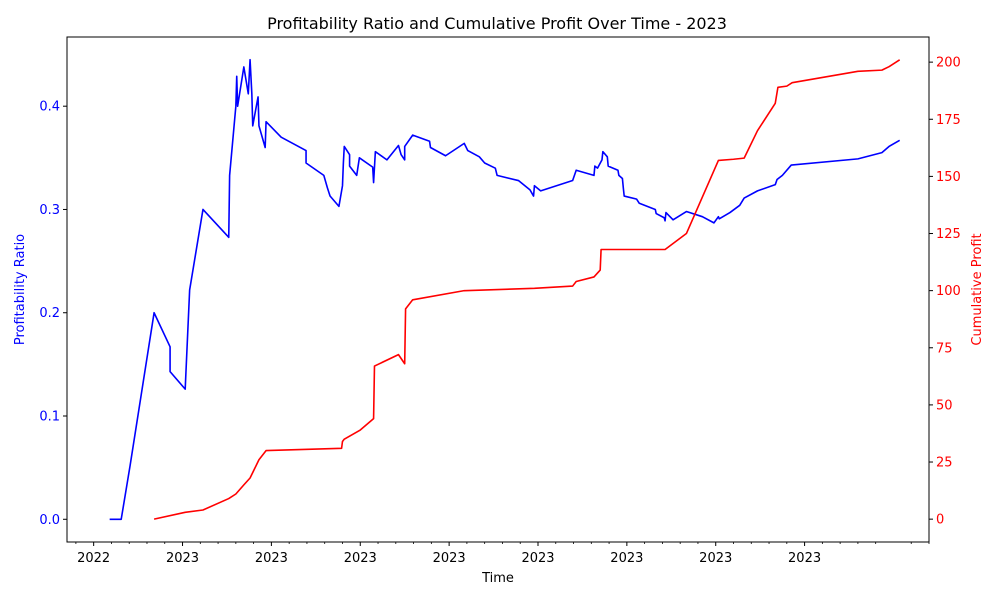 The height and width of the screenshot is (600, 1000). What do you see at coordinates (497, 578) in the screenshot?
I see `x-axis-label: Time` at bounding box center [497, 578].